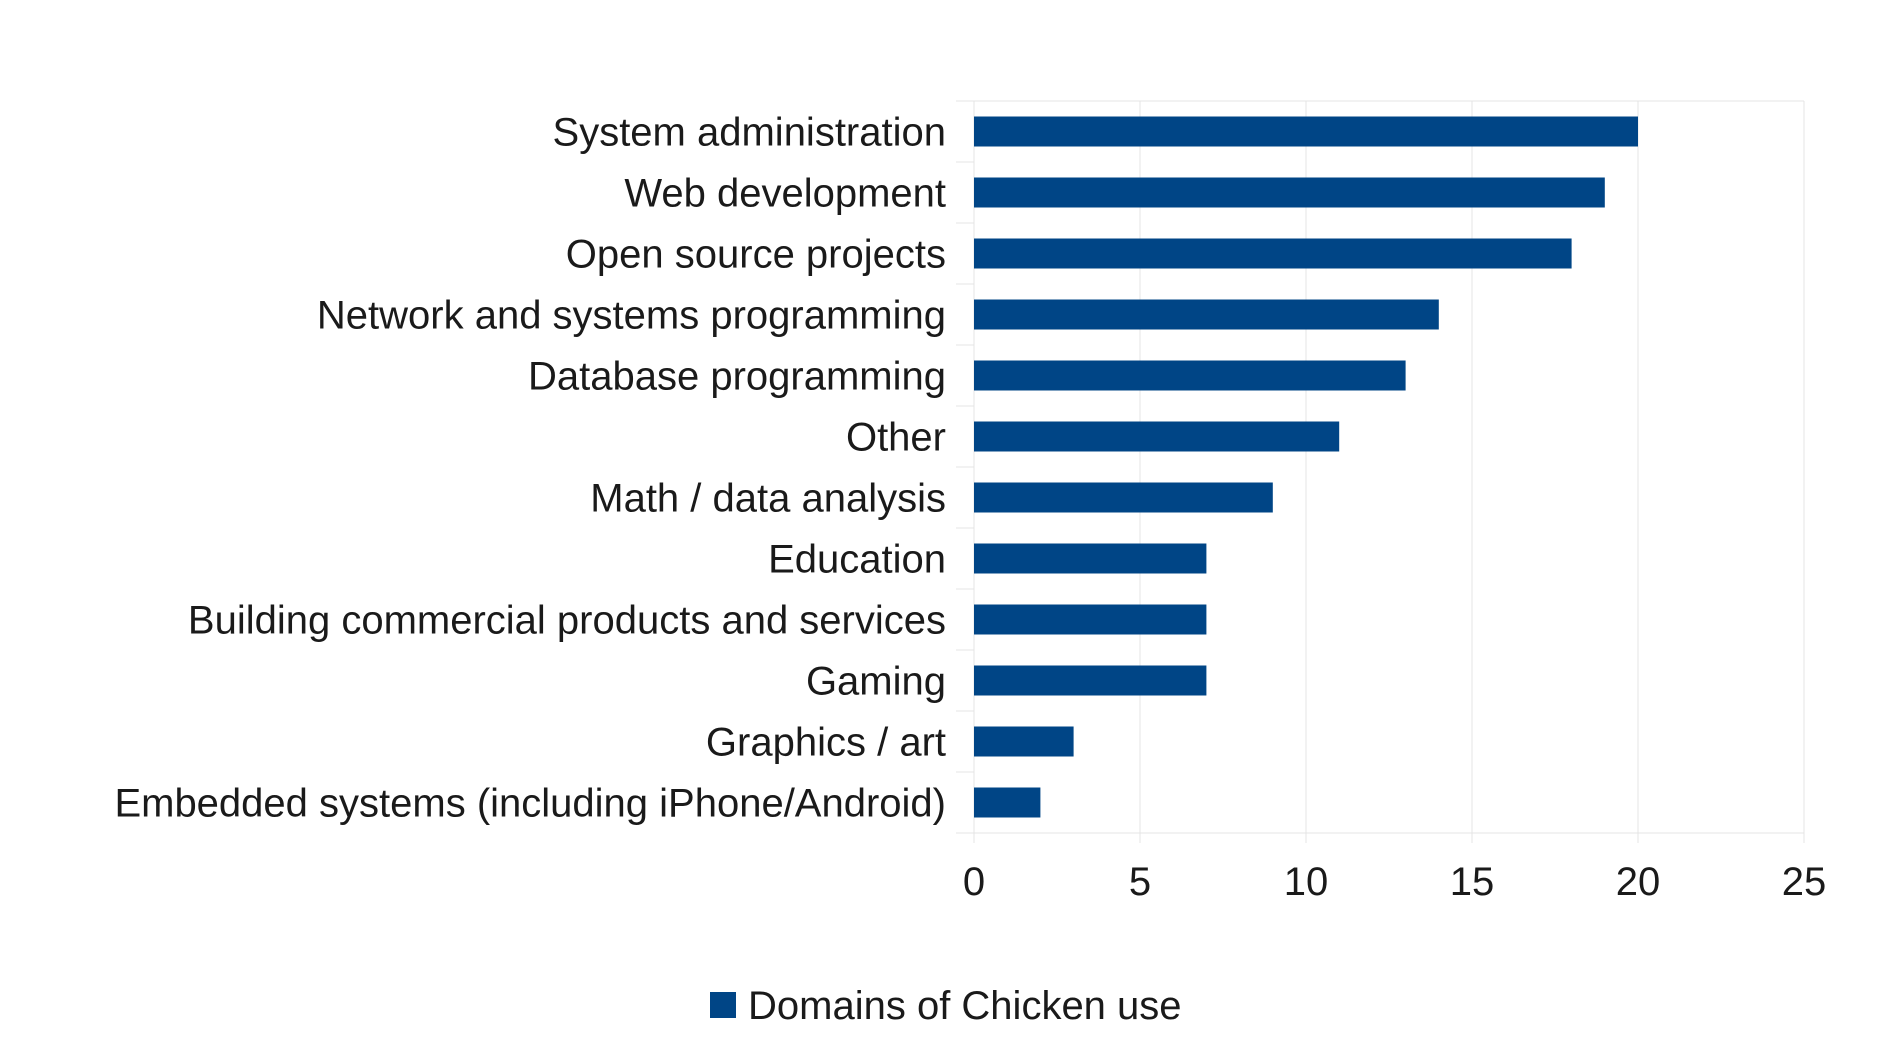 The height and width of the screenshot is (1064, 1888). I want to click on category-label-7: Education, so click(857, 560).